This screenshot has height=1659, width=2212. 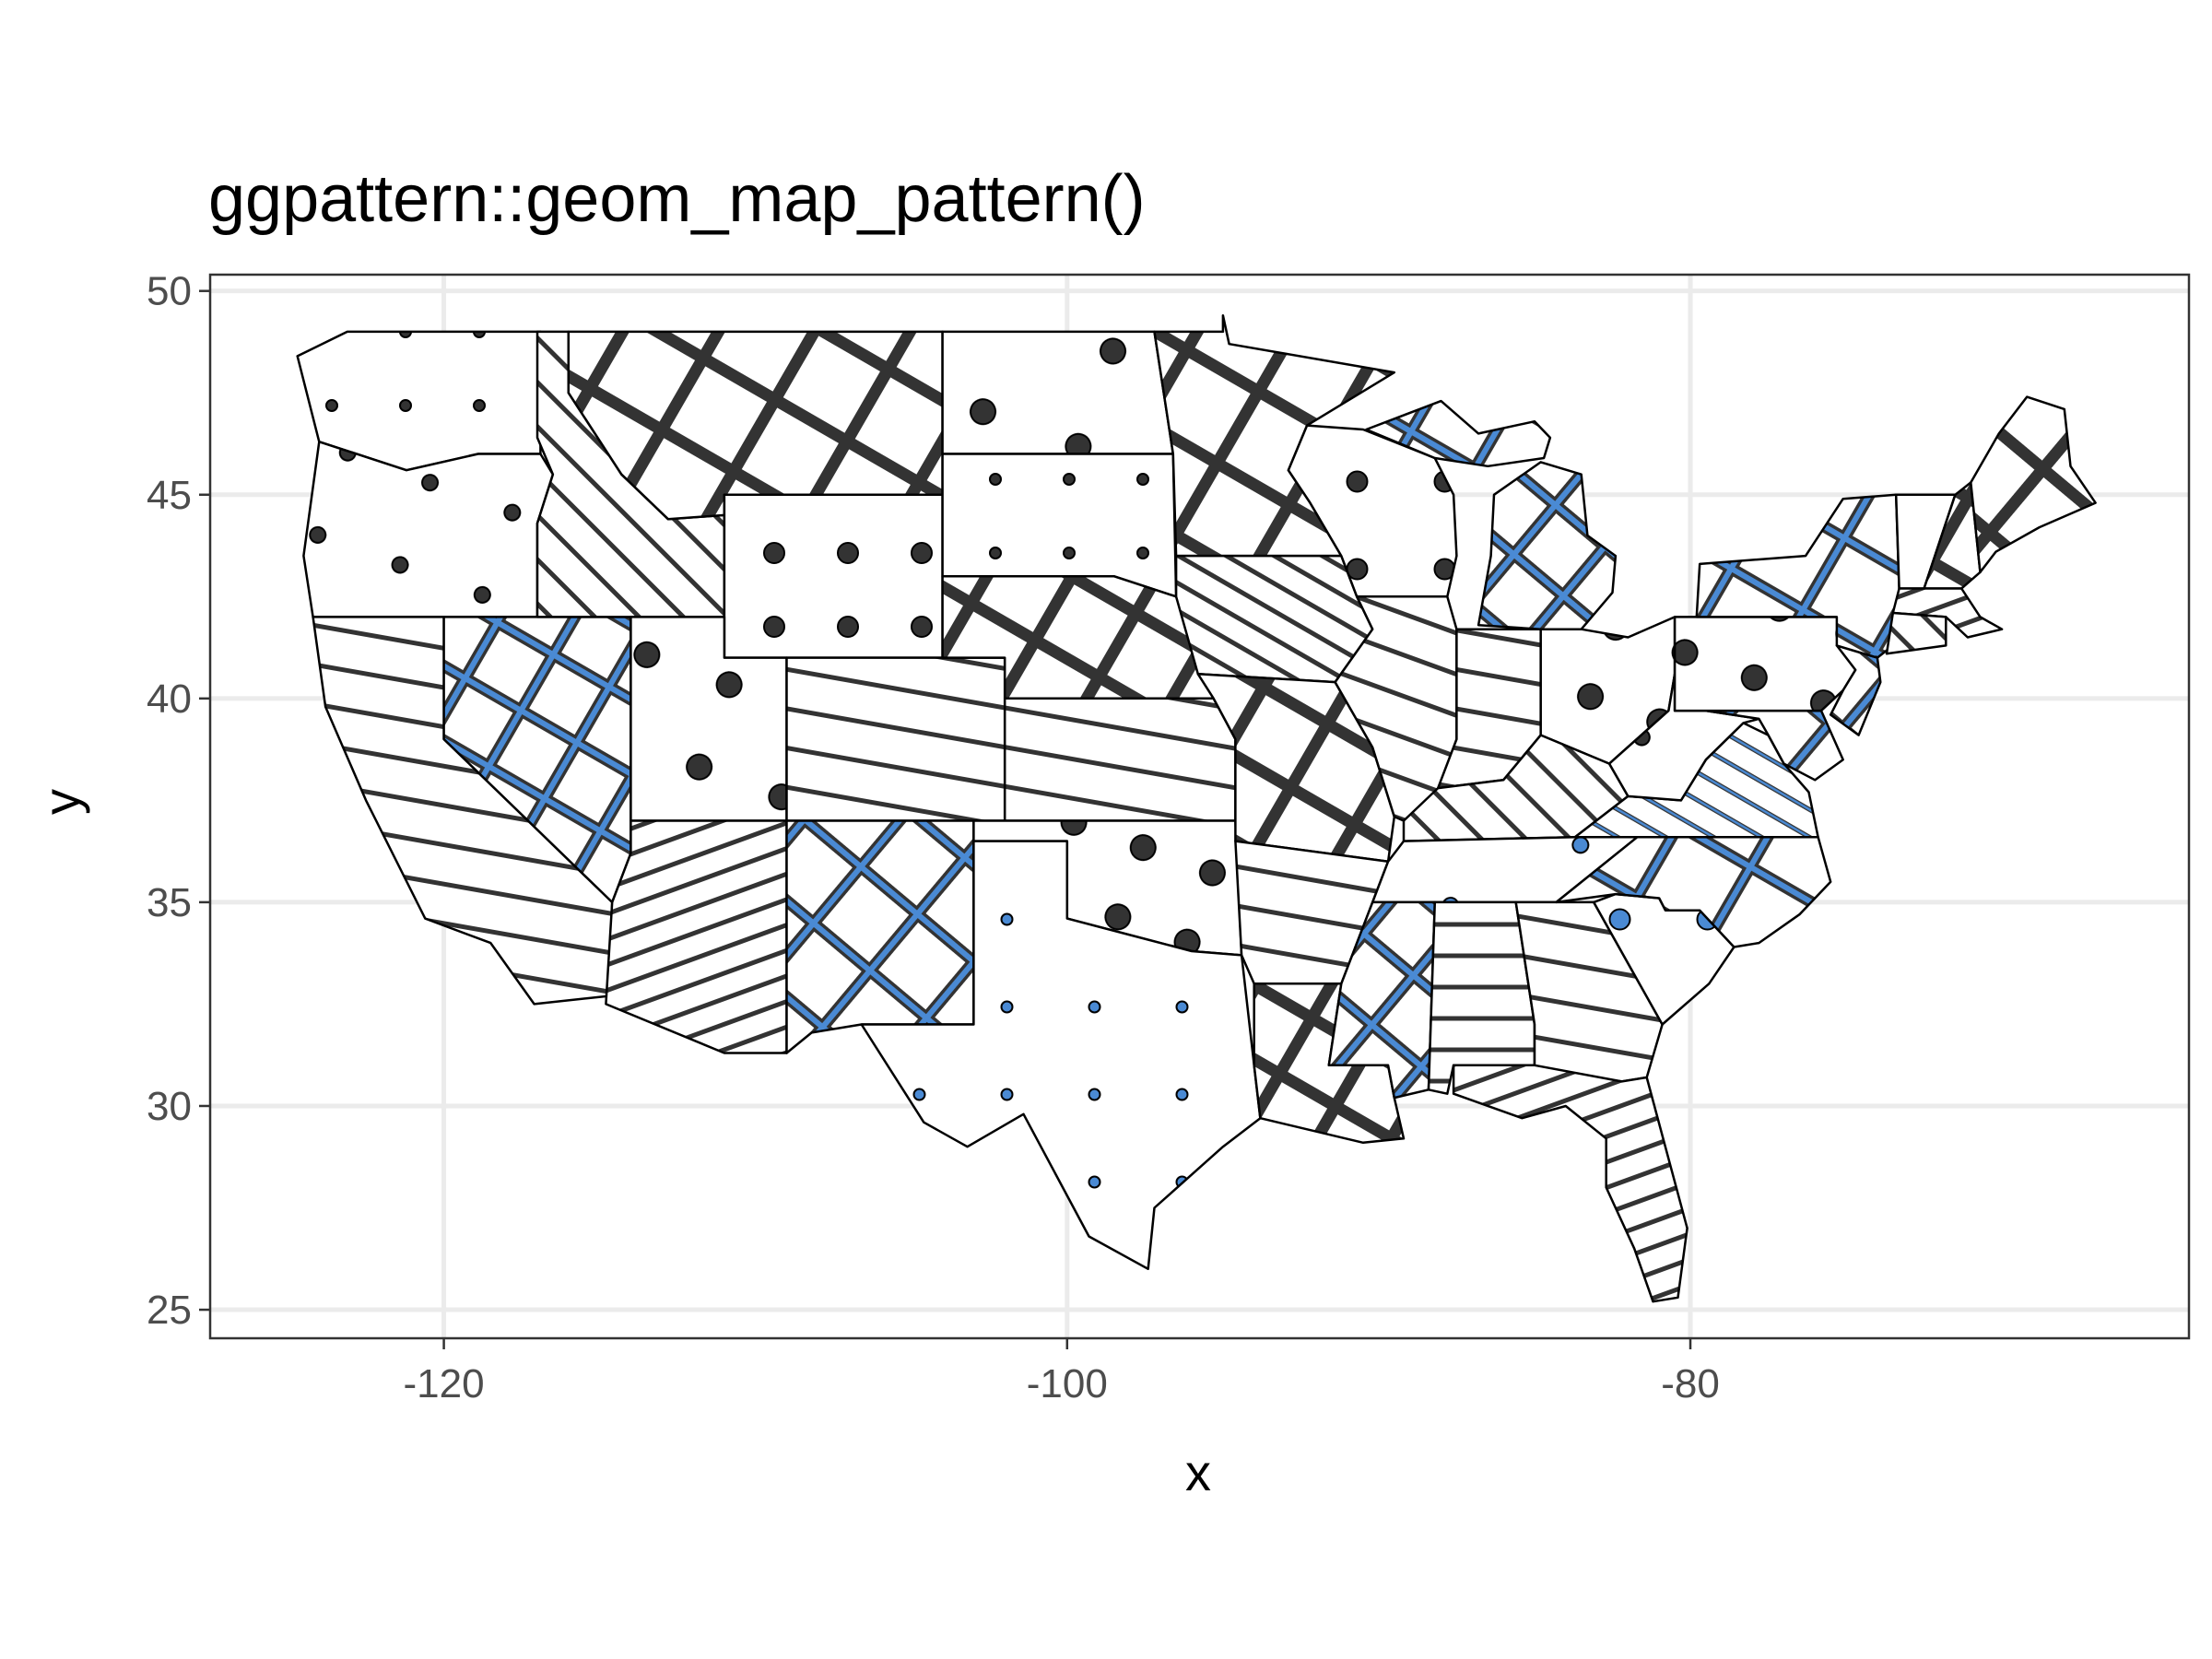 What do you see at coordinates (1058, 392) in the screenshot?
I see `state-north-dakota` at bounding box center [1058, 392].